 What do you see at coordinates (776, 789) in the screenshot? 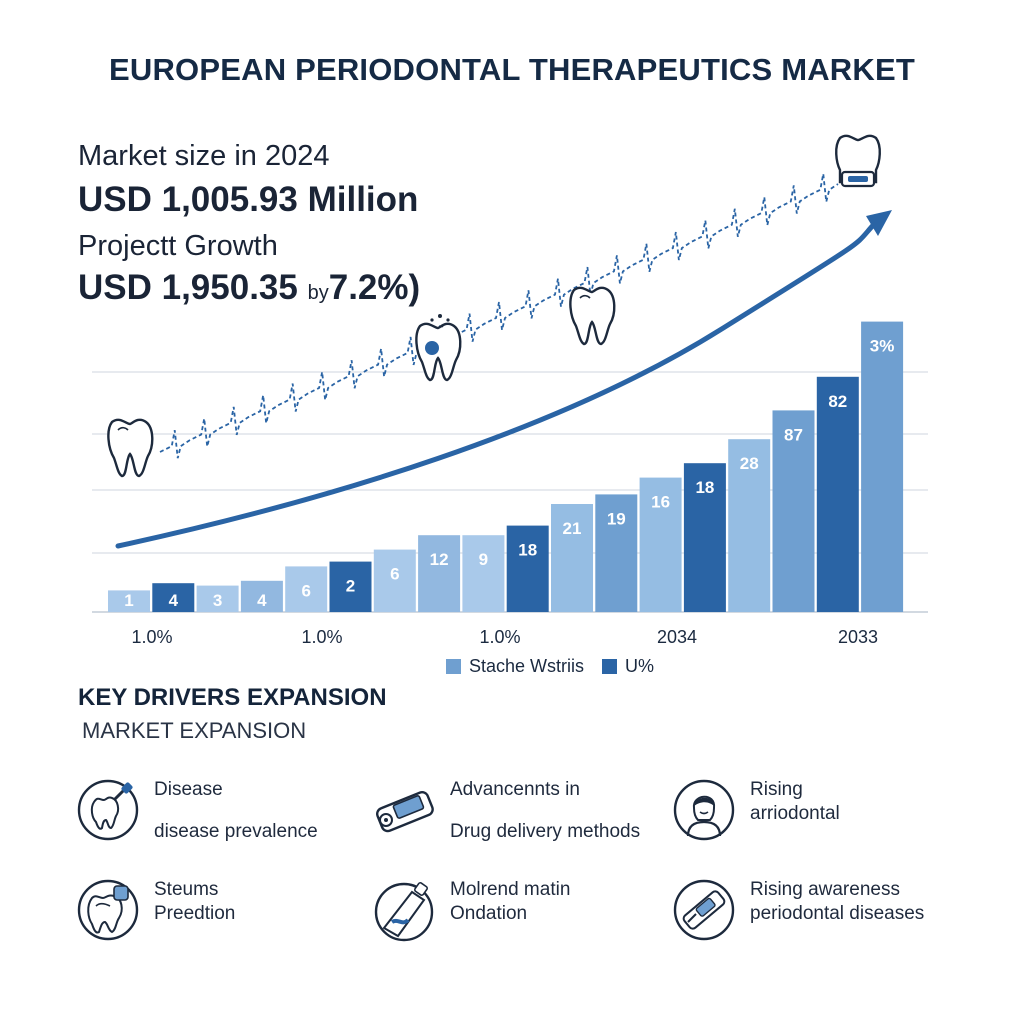
I see `driver-title: Rising` at bounding box center [776, 789].